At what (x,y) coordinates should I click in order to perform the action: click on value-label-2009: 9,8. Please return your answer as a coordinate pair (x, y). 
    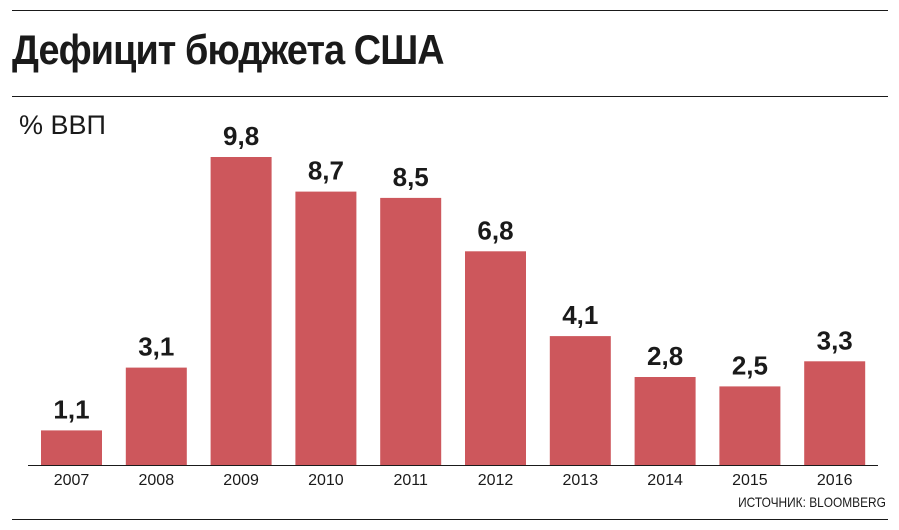
    Looking at the image, I should click on (241, 136).